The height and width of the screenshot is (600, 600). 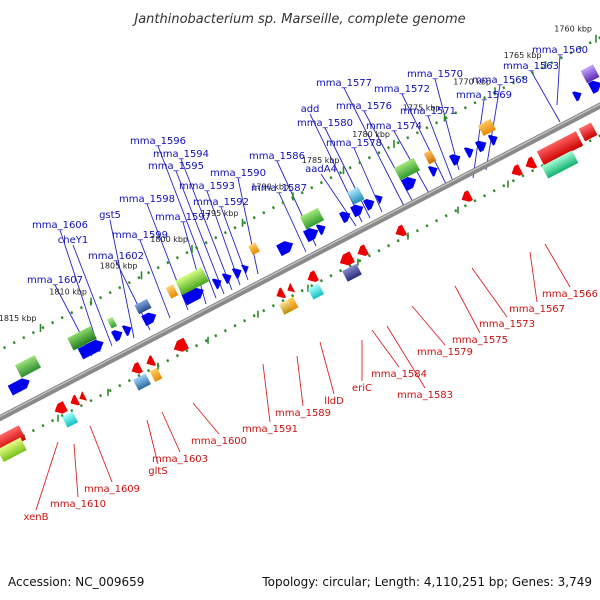 I want to click on reverse-gene-label: mma_1579, so click(x=445, y=352).